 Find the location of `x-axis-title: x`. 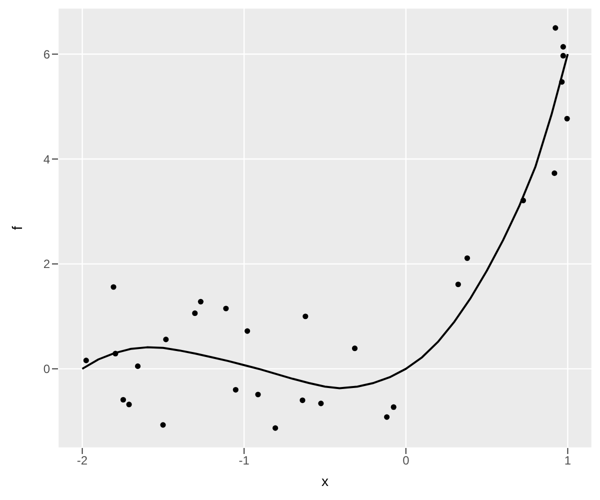

x-axis-title: x is located at coordinates (325, 481).